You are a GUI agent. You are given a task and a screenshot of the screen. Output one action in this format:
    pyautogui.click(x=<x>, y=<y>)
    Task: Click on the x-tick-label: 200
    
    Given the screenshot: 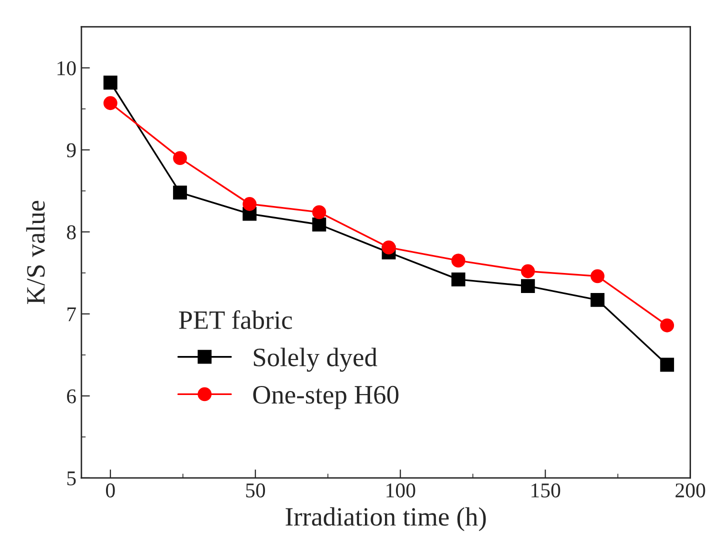 What is the action you would take?
    pyautogui.click(x=691, y=490)
    